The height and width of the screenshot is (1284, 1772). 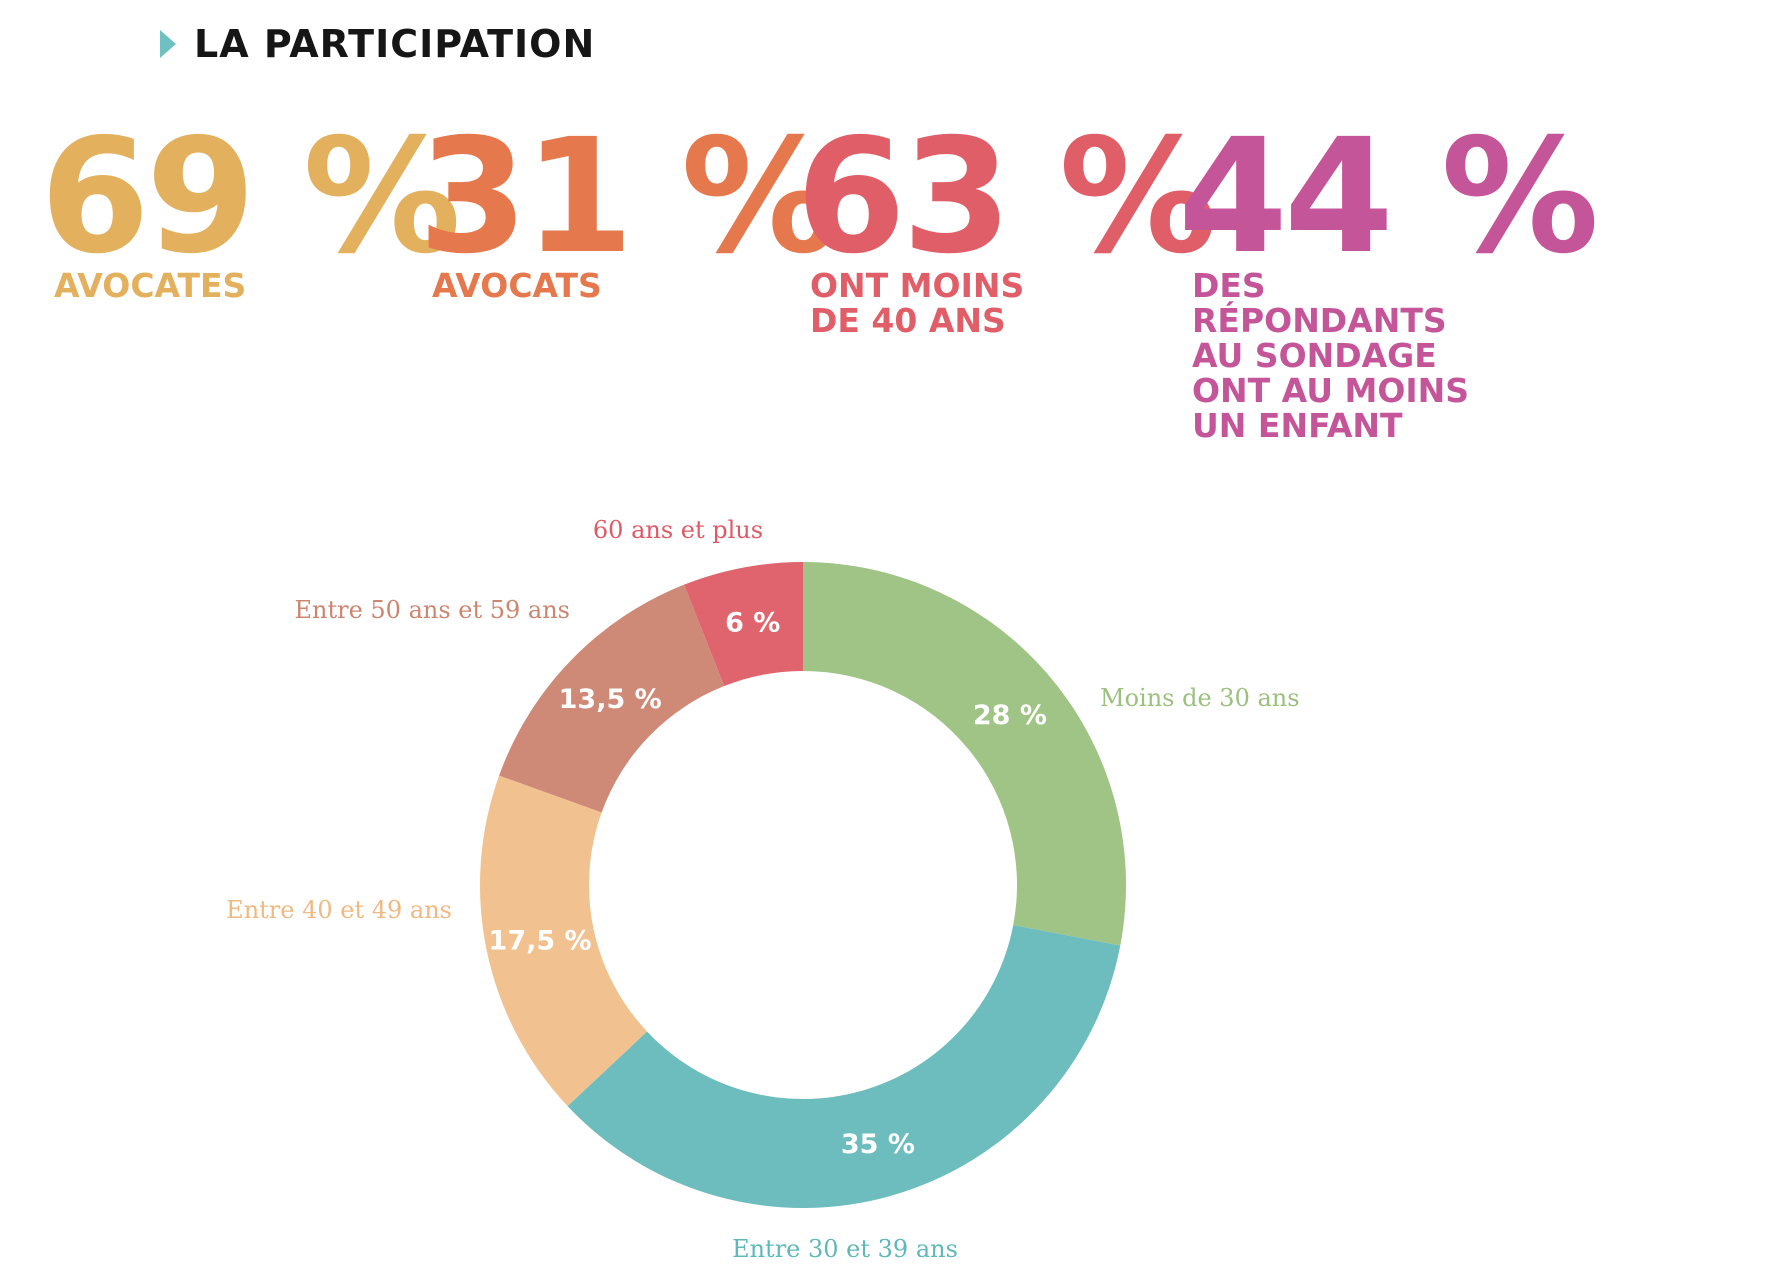 What do you see at coordinates (1388, 197) in the screenshot?
I see `stat-value: 44 %` at bounding box center [1388, 197].